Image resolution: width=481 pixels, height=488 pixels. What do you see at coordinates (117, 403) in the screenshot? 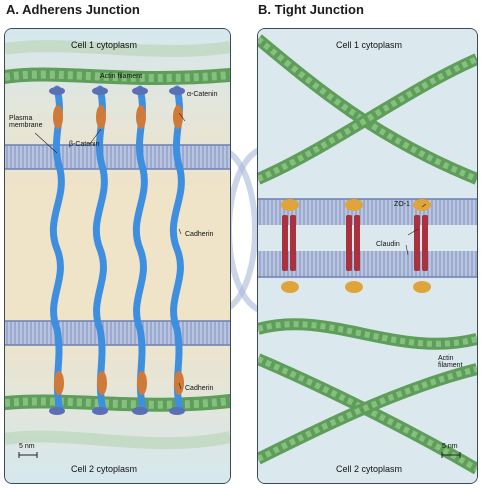
I see `actin-filament-bottom` at bounding box center [117, 403].